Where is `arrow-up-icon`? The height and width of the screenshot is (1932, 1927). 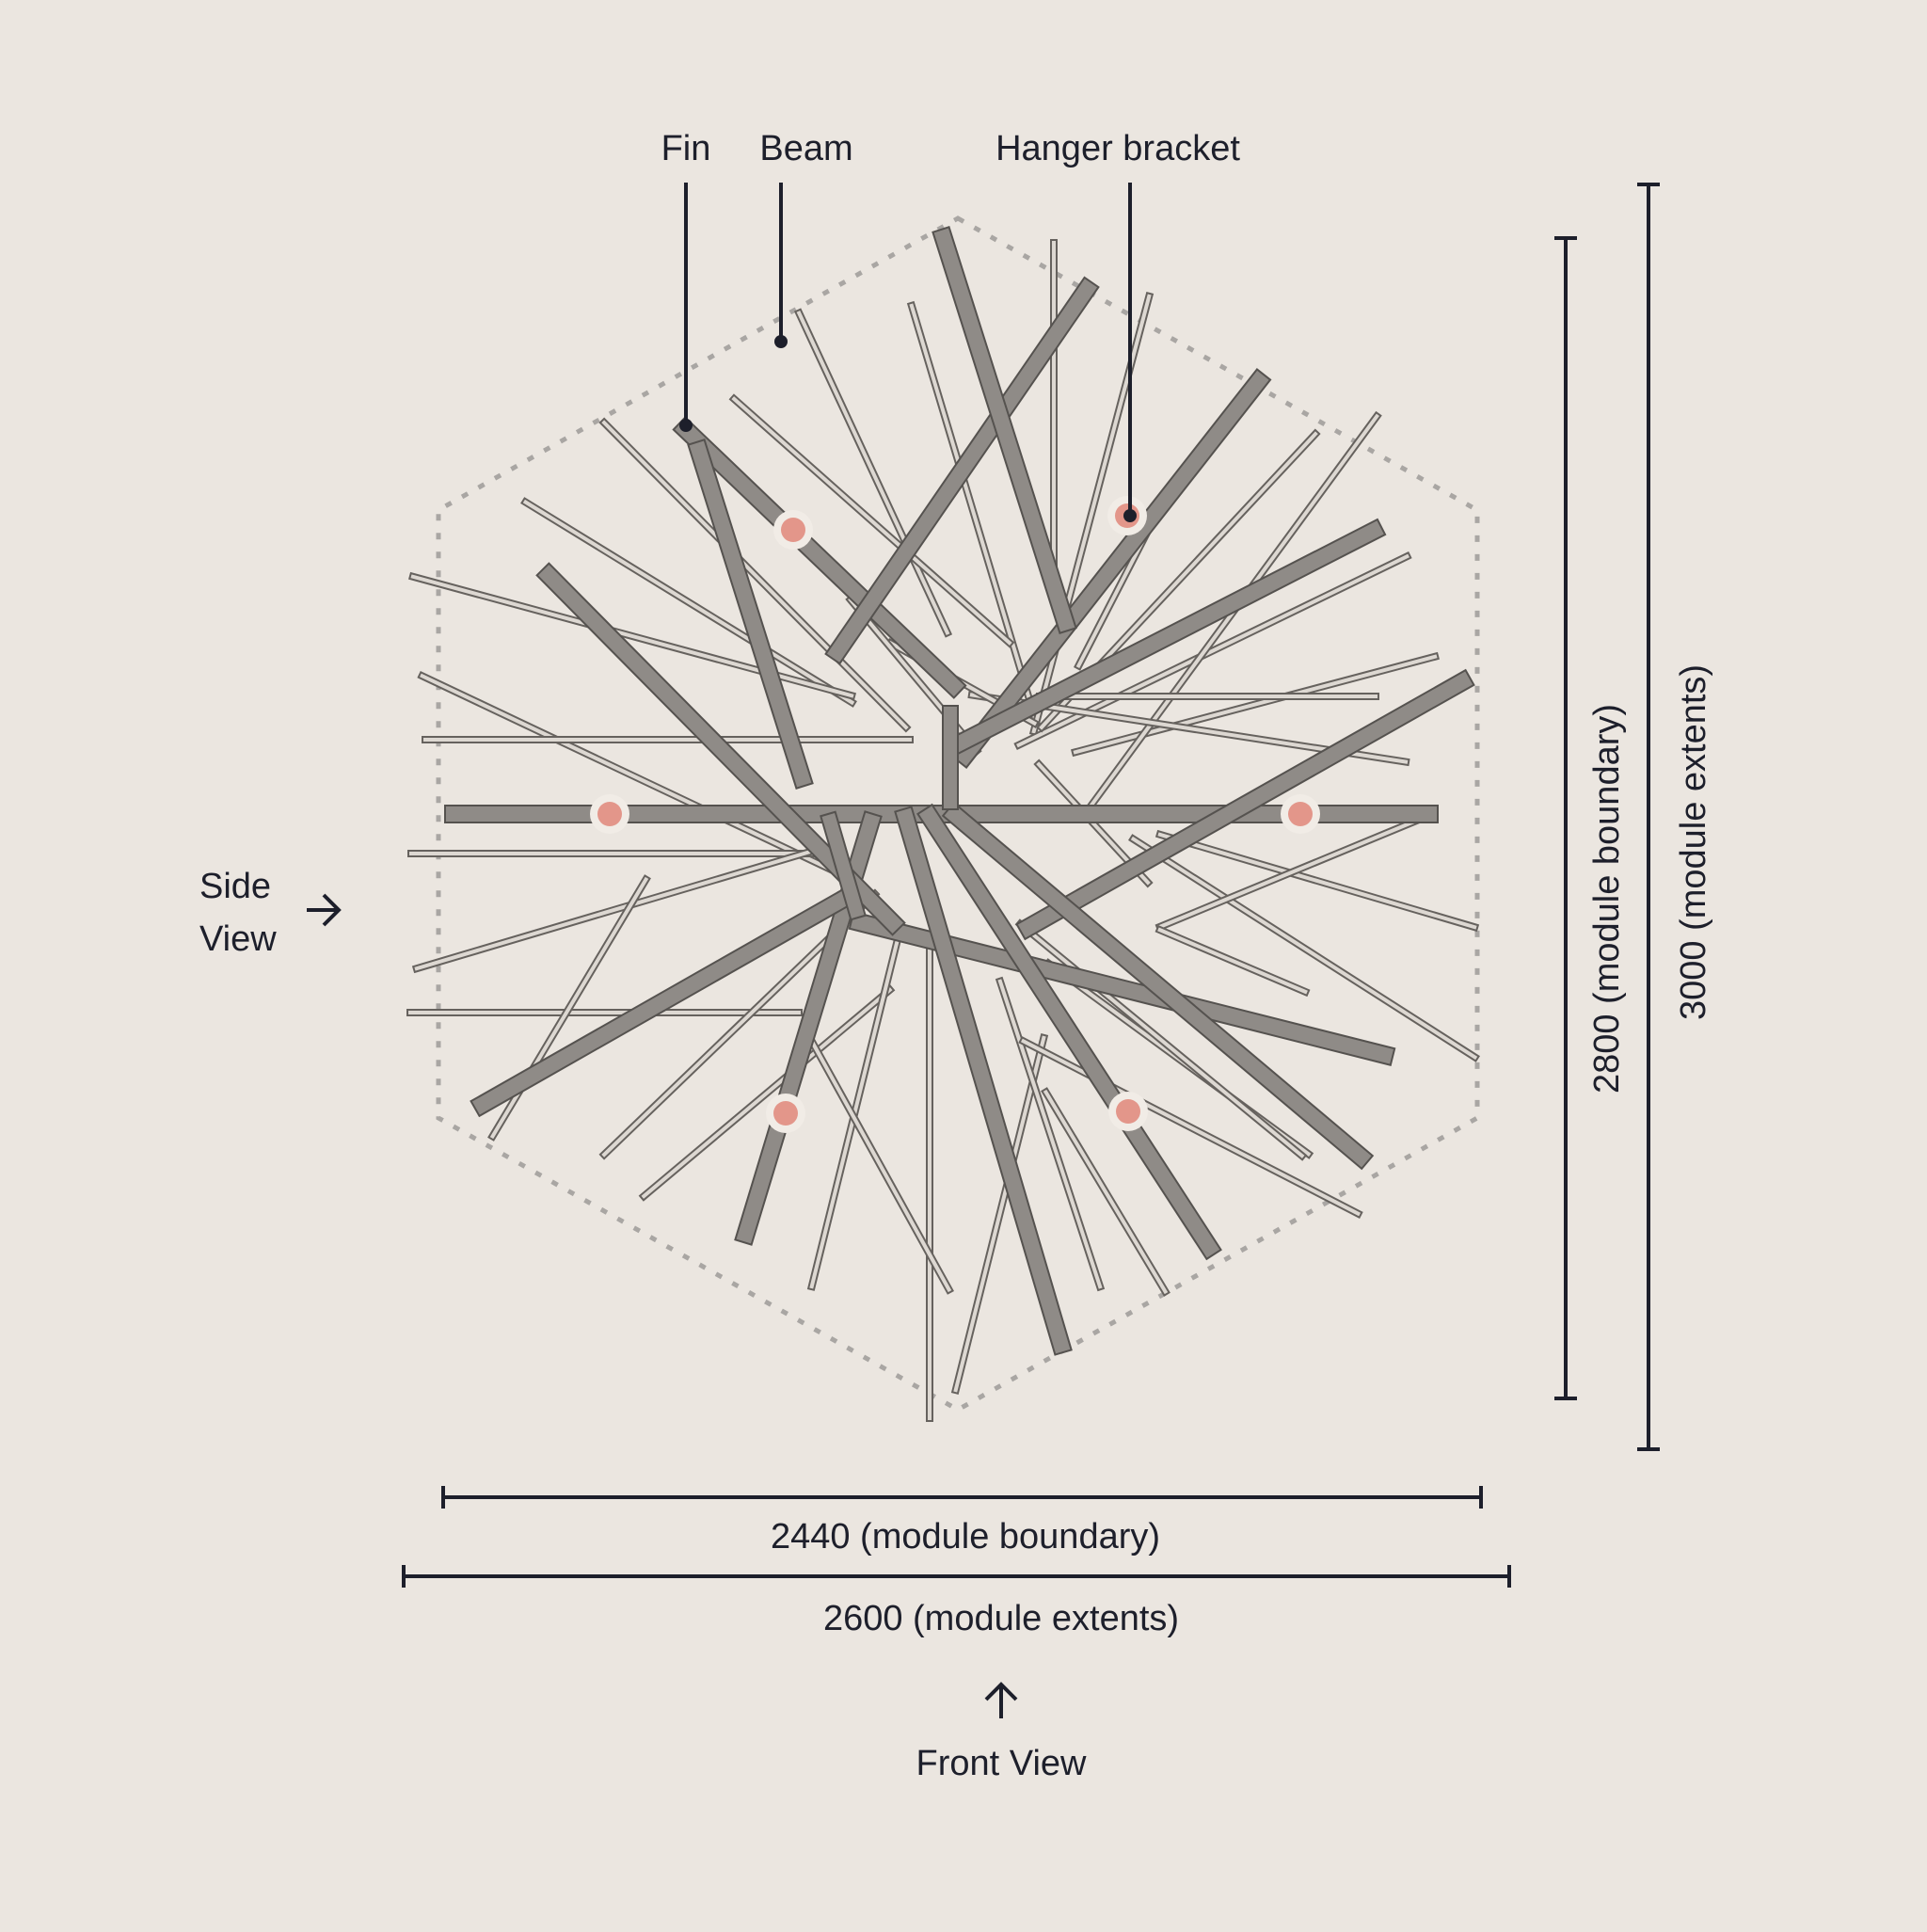 arrow-up-icon is located at coordinates (1001, 1700).